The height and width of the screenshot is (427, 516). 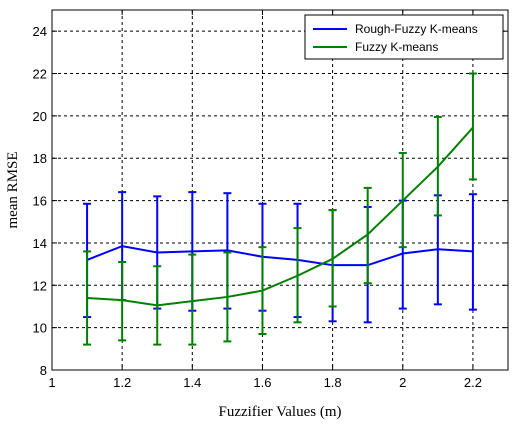 What do you see at coordinates (122, 382) in the screenshot?
I see `x-tick-label: 1.2` at bounding box center [122, 382].